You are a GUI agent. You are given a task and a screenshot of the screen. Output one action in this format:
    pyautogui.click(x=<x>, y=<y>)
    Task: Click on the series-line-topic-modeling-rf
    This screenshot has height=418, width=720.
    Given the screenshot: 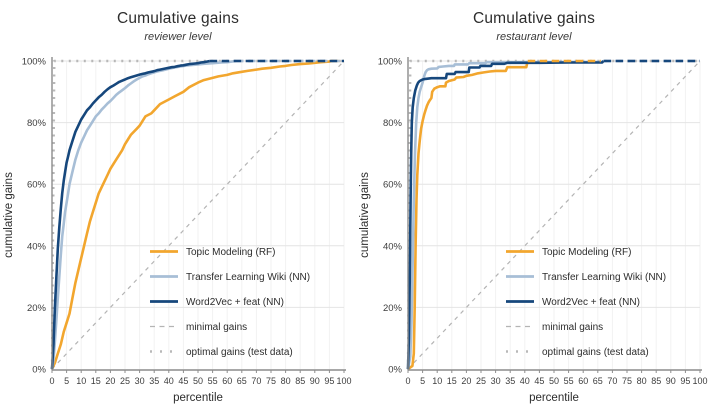 What is the action you would take?
    pyautogui.click(x=468, y=215)
    